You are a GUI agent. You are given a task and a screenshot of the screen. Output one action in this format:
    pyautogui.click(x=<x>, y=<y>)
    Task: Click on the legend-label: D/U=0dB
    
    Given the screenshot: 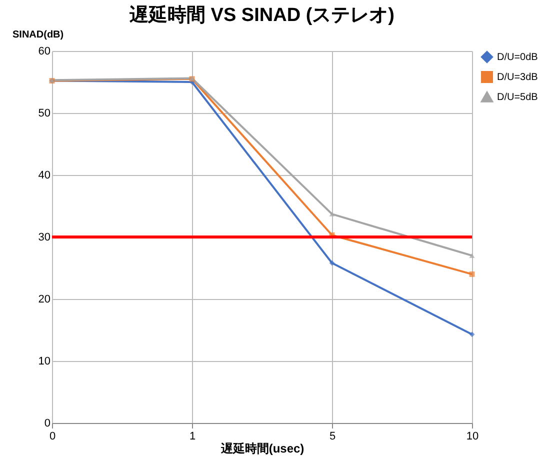 What is the action you would take?
    pyautogui.click(x=517, y=57)
    